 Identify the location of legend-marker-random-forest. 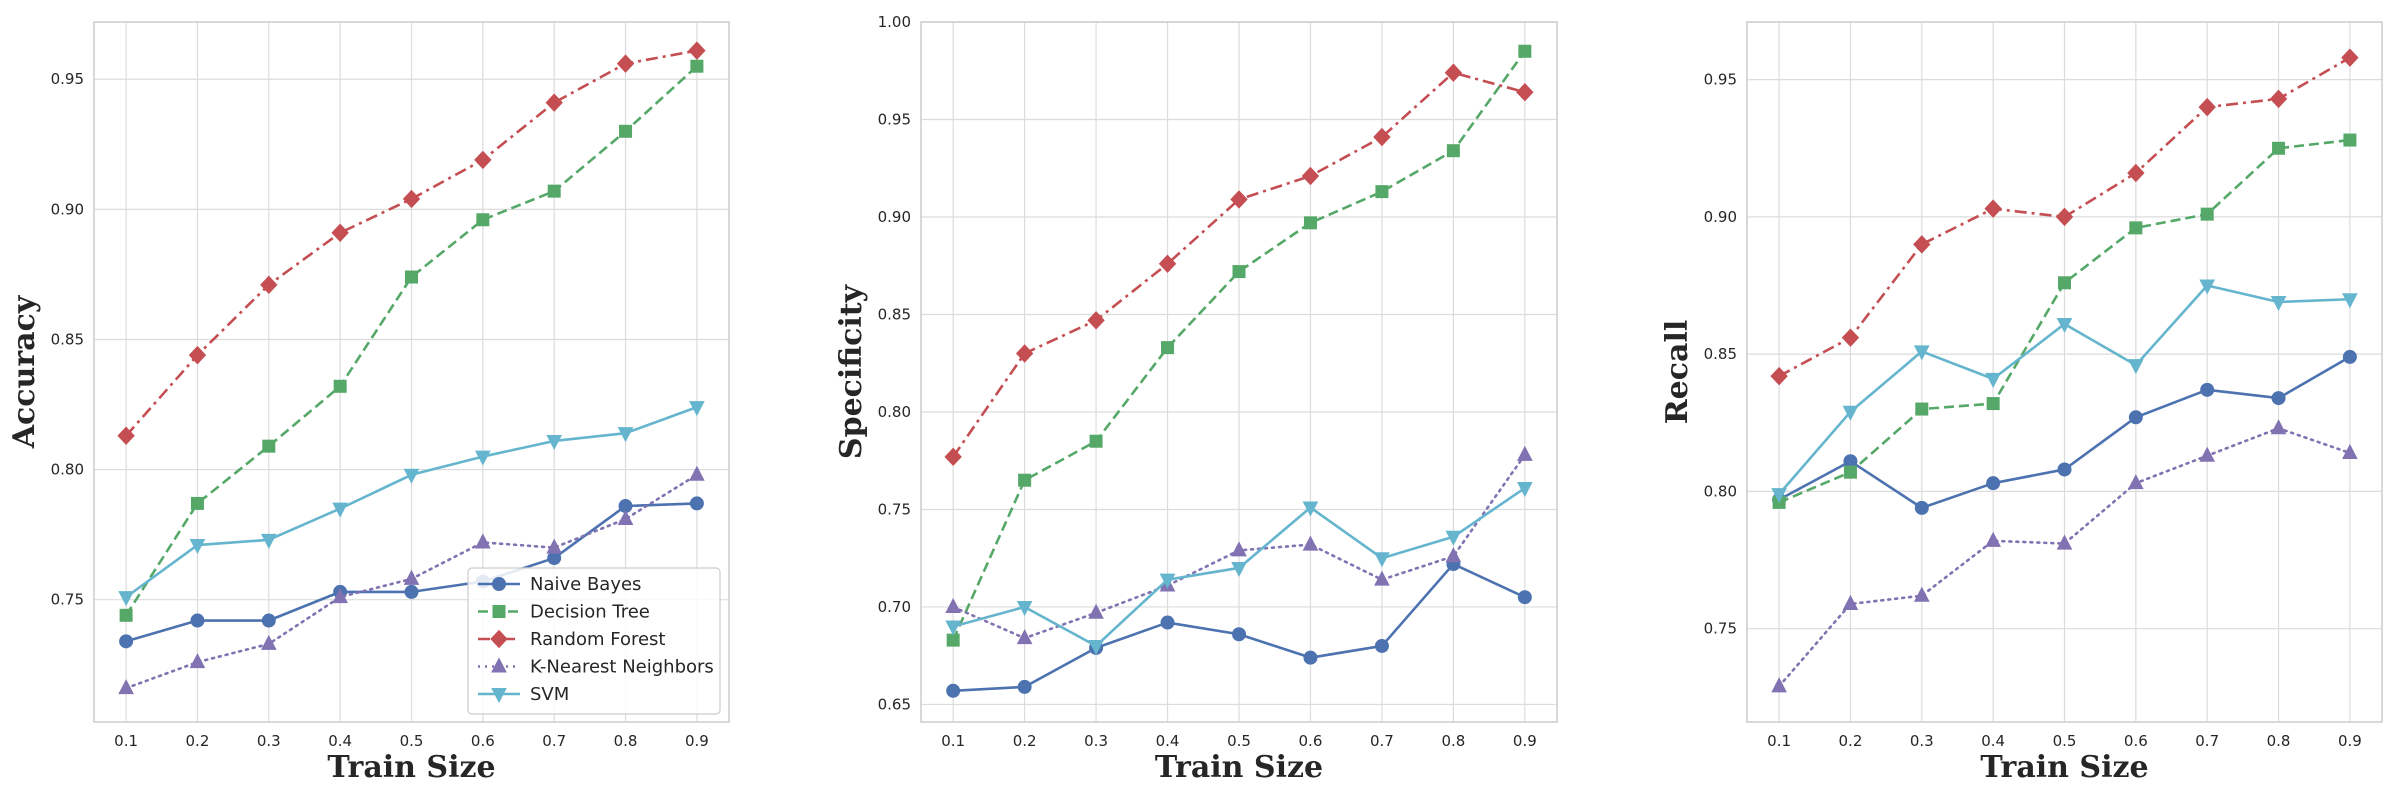
(499, 639).